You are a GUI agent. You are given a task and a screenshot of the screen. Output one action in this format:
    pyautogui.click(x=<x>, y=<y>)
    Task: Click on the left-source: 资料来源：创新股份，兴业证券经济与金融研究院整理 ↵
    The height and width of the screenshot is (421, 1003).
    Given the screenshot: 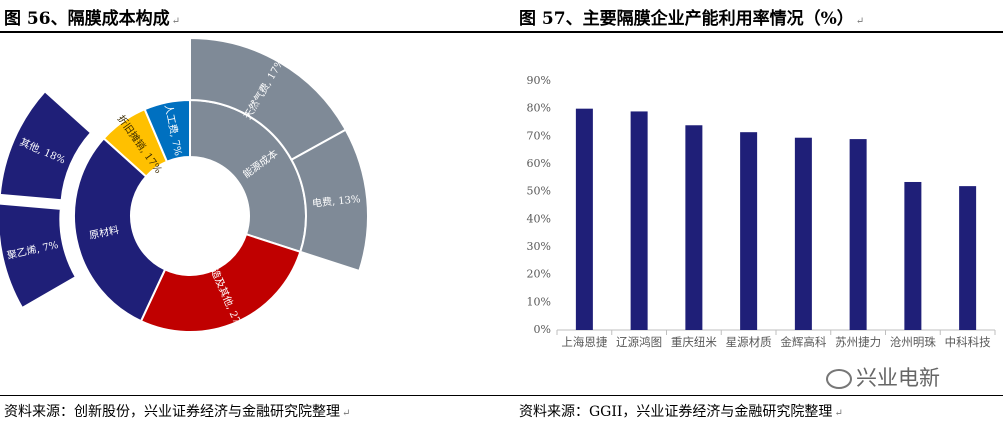 What is the action you would take?
    pyautogui.click(x=177, y=411)
    